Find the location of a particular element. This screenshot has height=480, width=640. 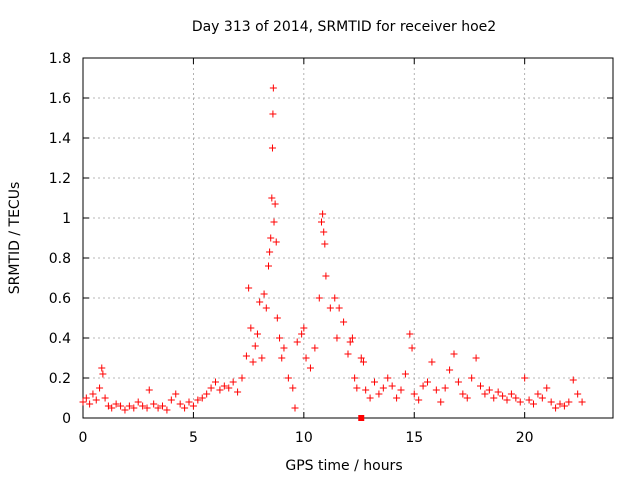

special-marker-square is located at coordinates (361, 418).